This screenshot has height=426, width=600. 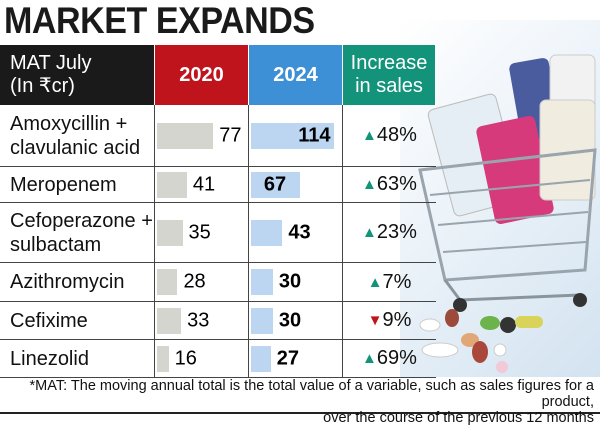 I want to click on drug-name-line1: Azithromycin, so click(x=67, y=282).